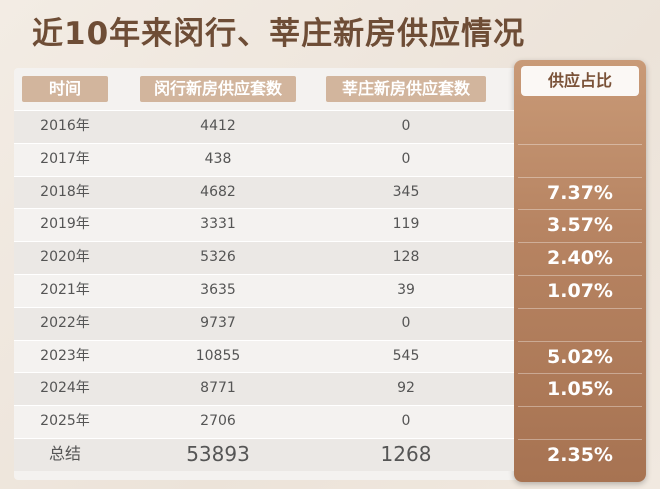 Image resolution: width=660 pixels, height=489 pixels. What do you see at coordinates (406, 191) in the screenshot?
I see `table-cell: 345` at bounding box center [406, 191].